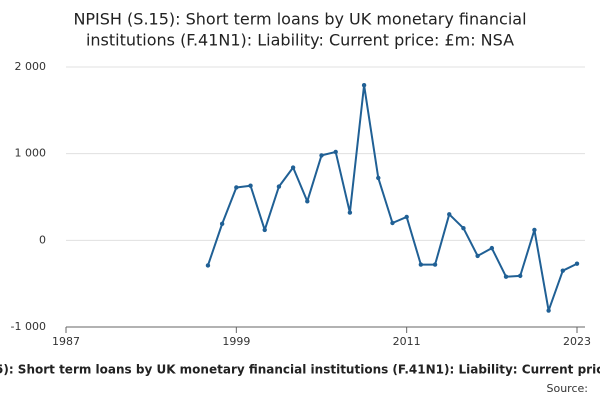 The height and width of the screenshot is (400, 600). What do you see at coordinates (66, 341) in the screenshot?
I see `x-tick-label: 1987` at bounding box center [66, 341].